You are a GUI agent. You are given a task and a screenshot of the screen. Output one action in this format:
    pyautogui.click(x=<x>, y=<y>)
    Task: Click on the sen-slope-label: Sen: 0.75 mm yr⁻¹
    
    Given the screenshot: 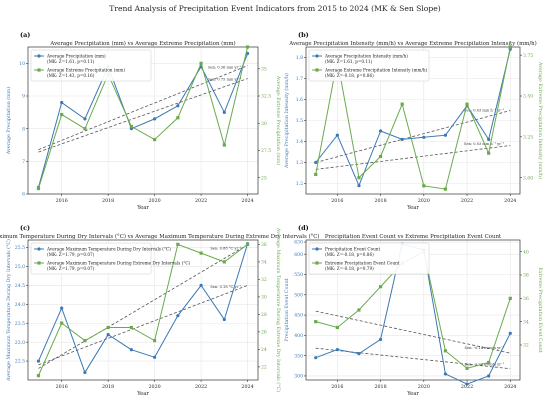 What is the action you would take?
    pyautogui.click(x=225, y=80)
    